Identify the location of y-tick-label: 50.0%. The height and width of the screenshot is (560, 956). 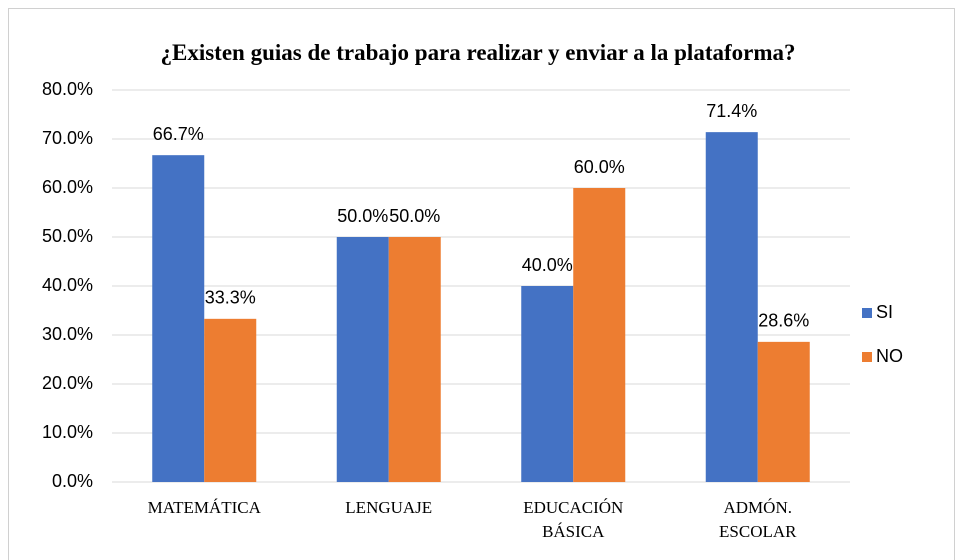
(67, 236).